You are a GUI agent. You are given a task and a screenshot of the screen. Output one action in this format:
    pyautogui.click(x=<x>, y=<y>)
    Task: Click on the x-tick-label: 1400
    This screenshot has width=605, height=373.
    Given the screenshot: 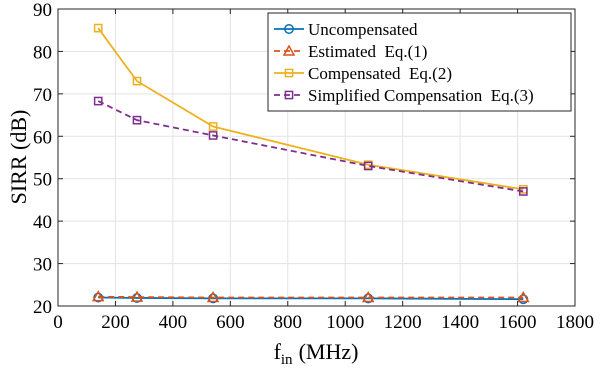 What is the action you would take?
    pyautogui.click(x=460, y=322)
    